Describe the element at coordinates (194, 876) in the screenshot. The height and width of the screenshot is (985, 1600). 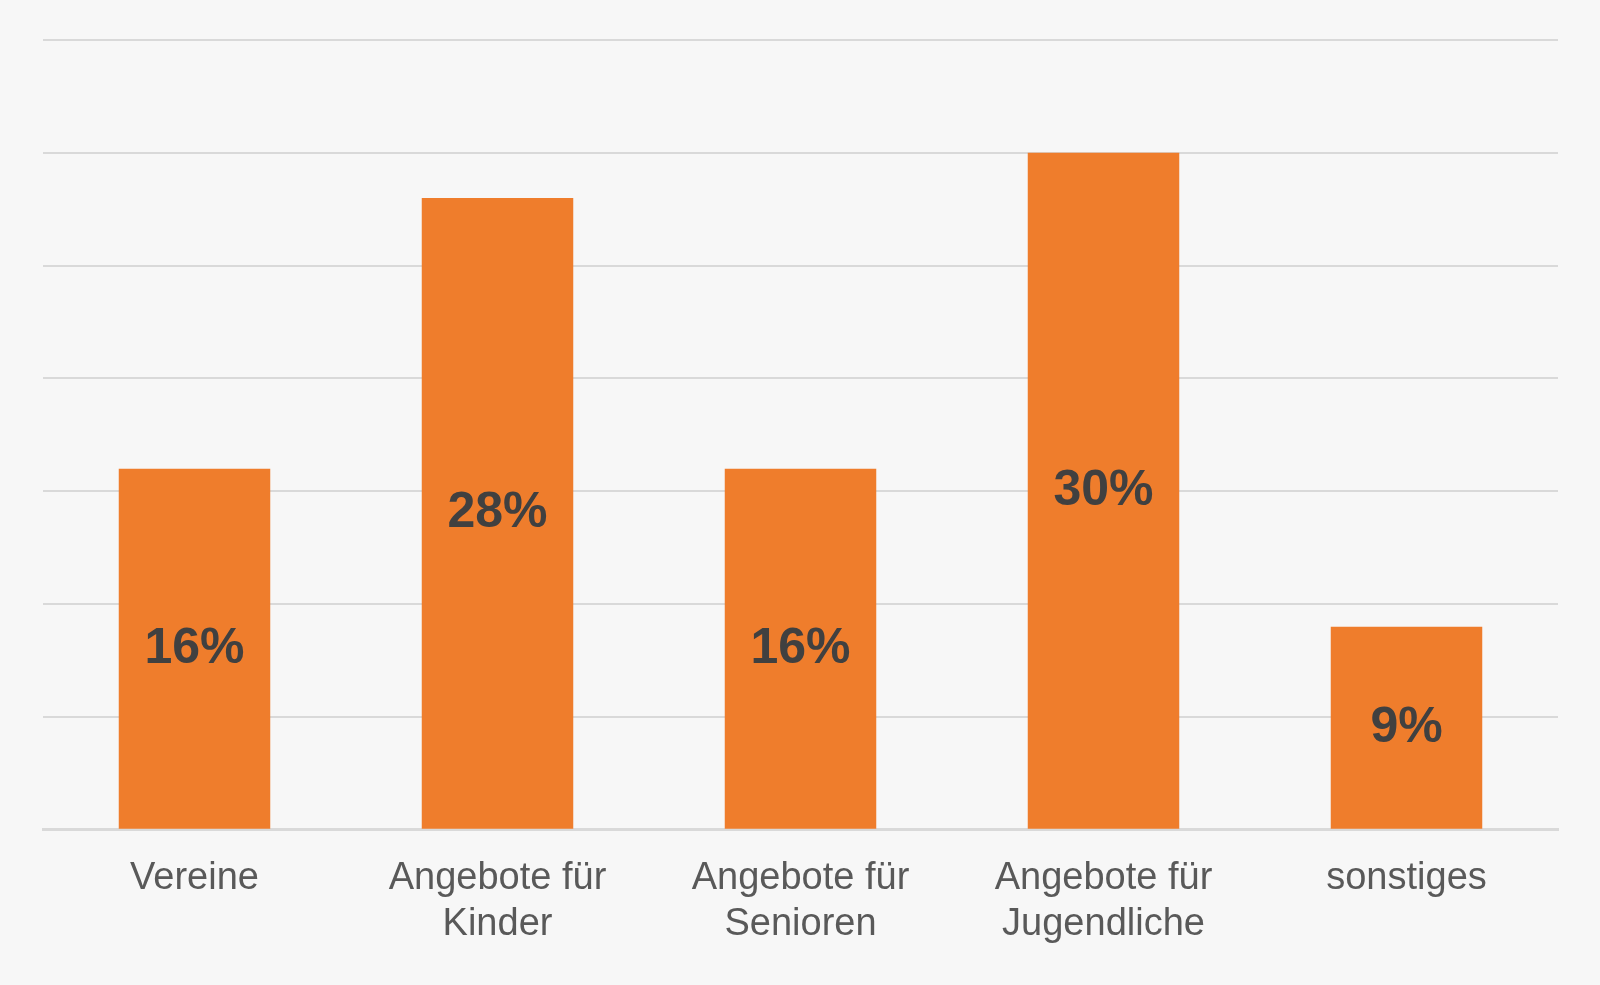
I see `x-tick-label: Vereine` at that location.